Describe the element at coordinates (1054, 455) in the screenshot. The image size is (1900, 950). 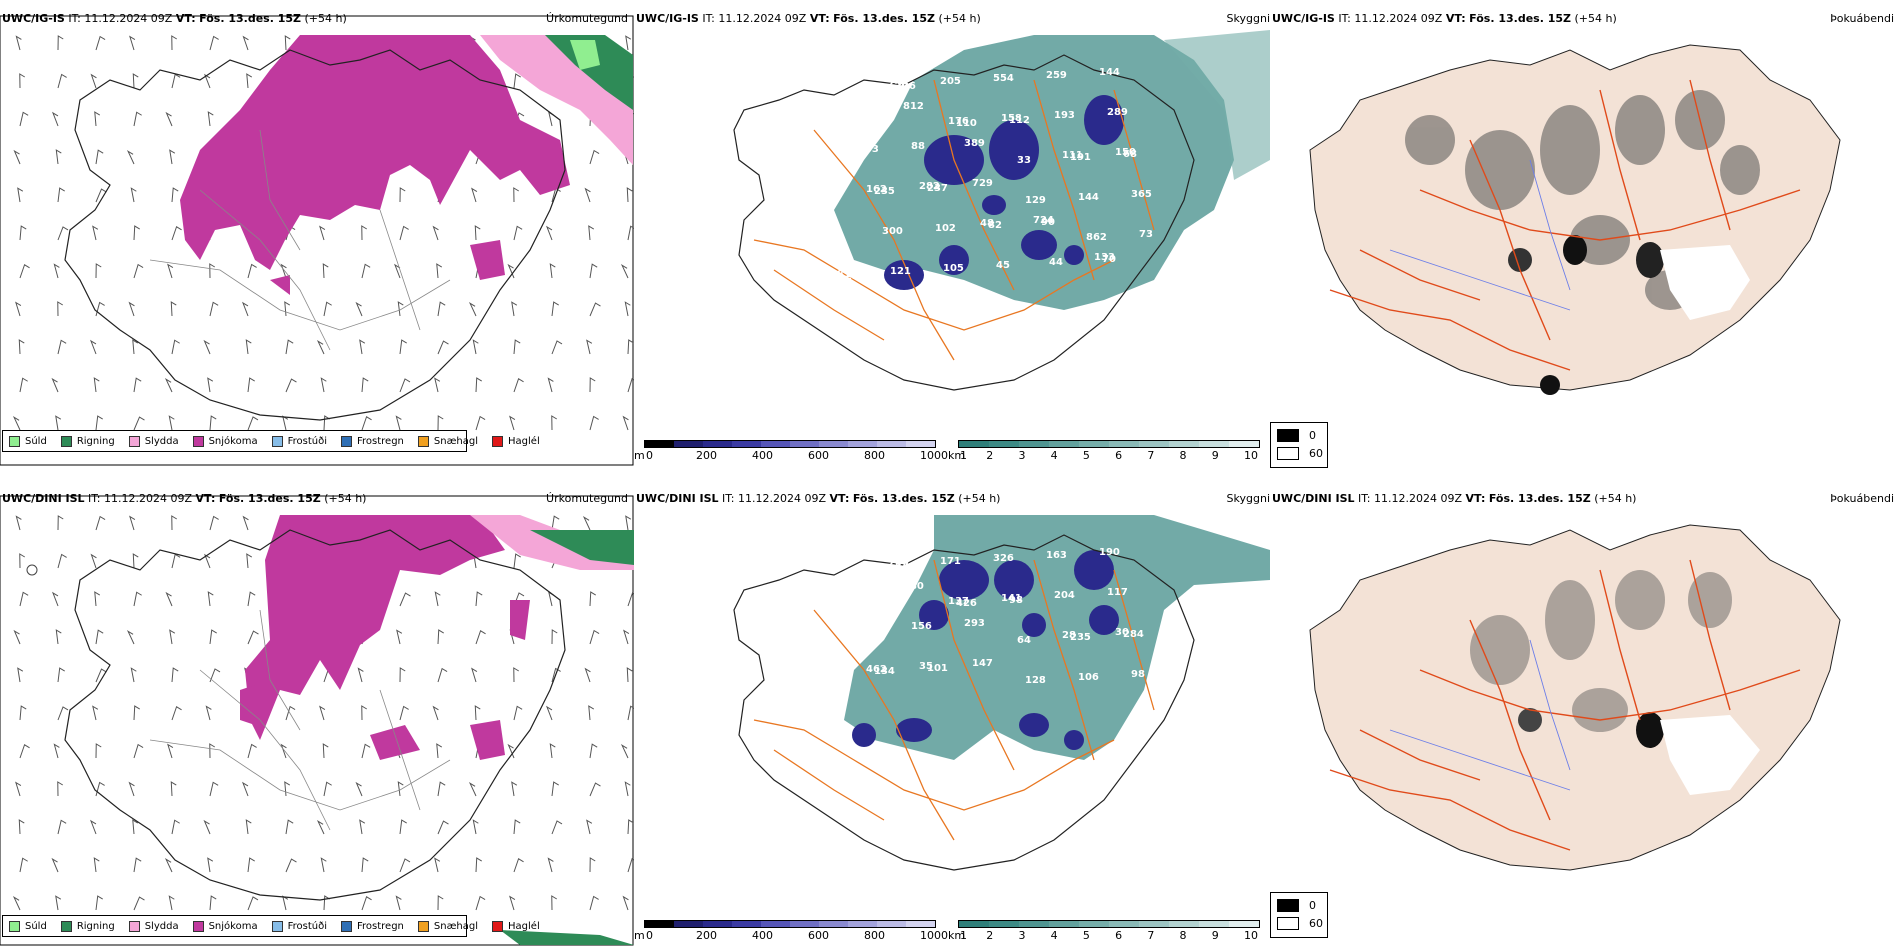
I see `colorbar-tick: 4` at that location.